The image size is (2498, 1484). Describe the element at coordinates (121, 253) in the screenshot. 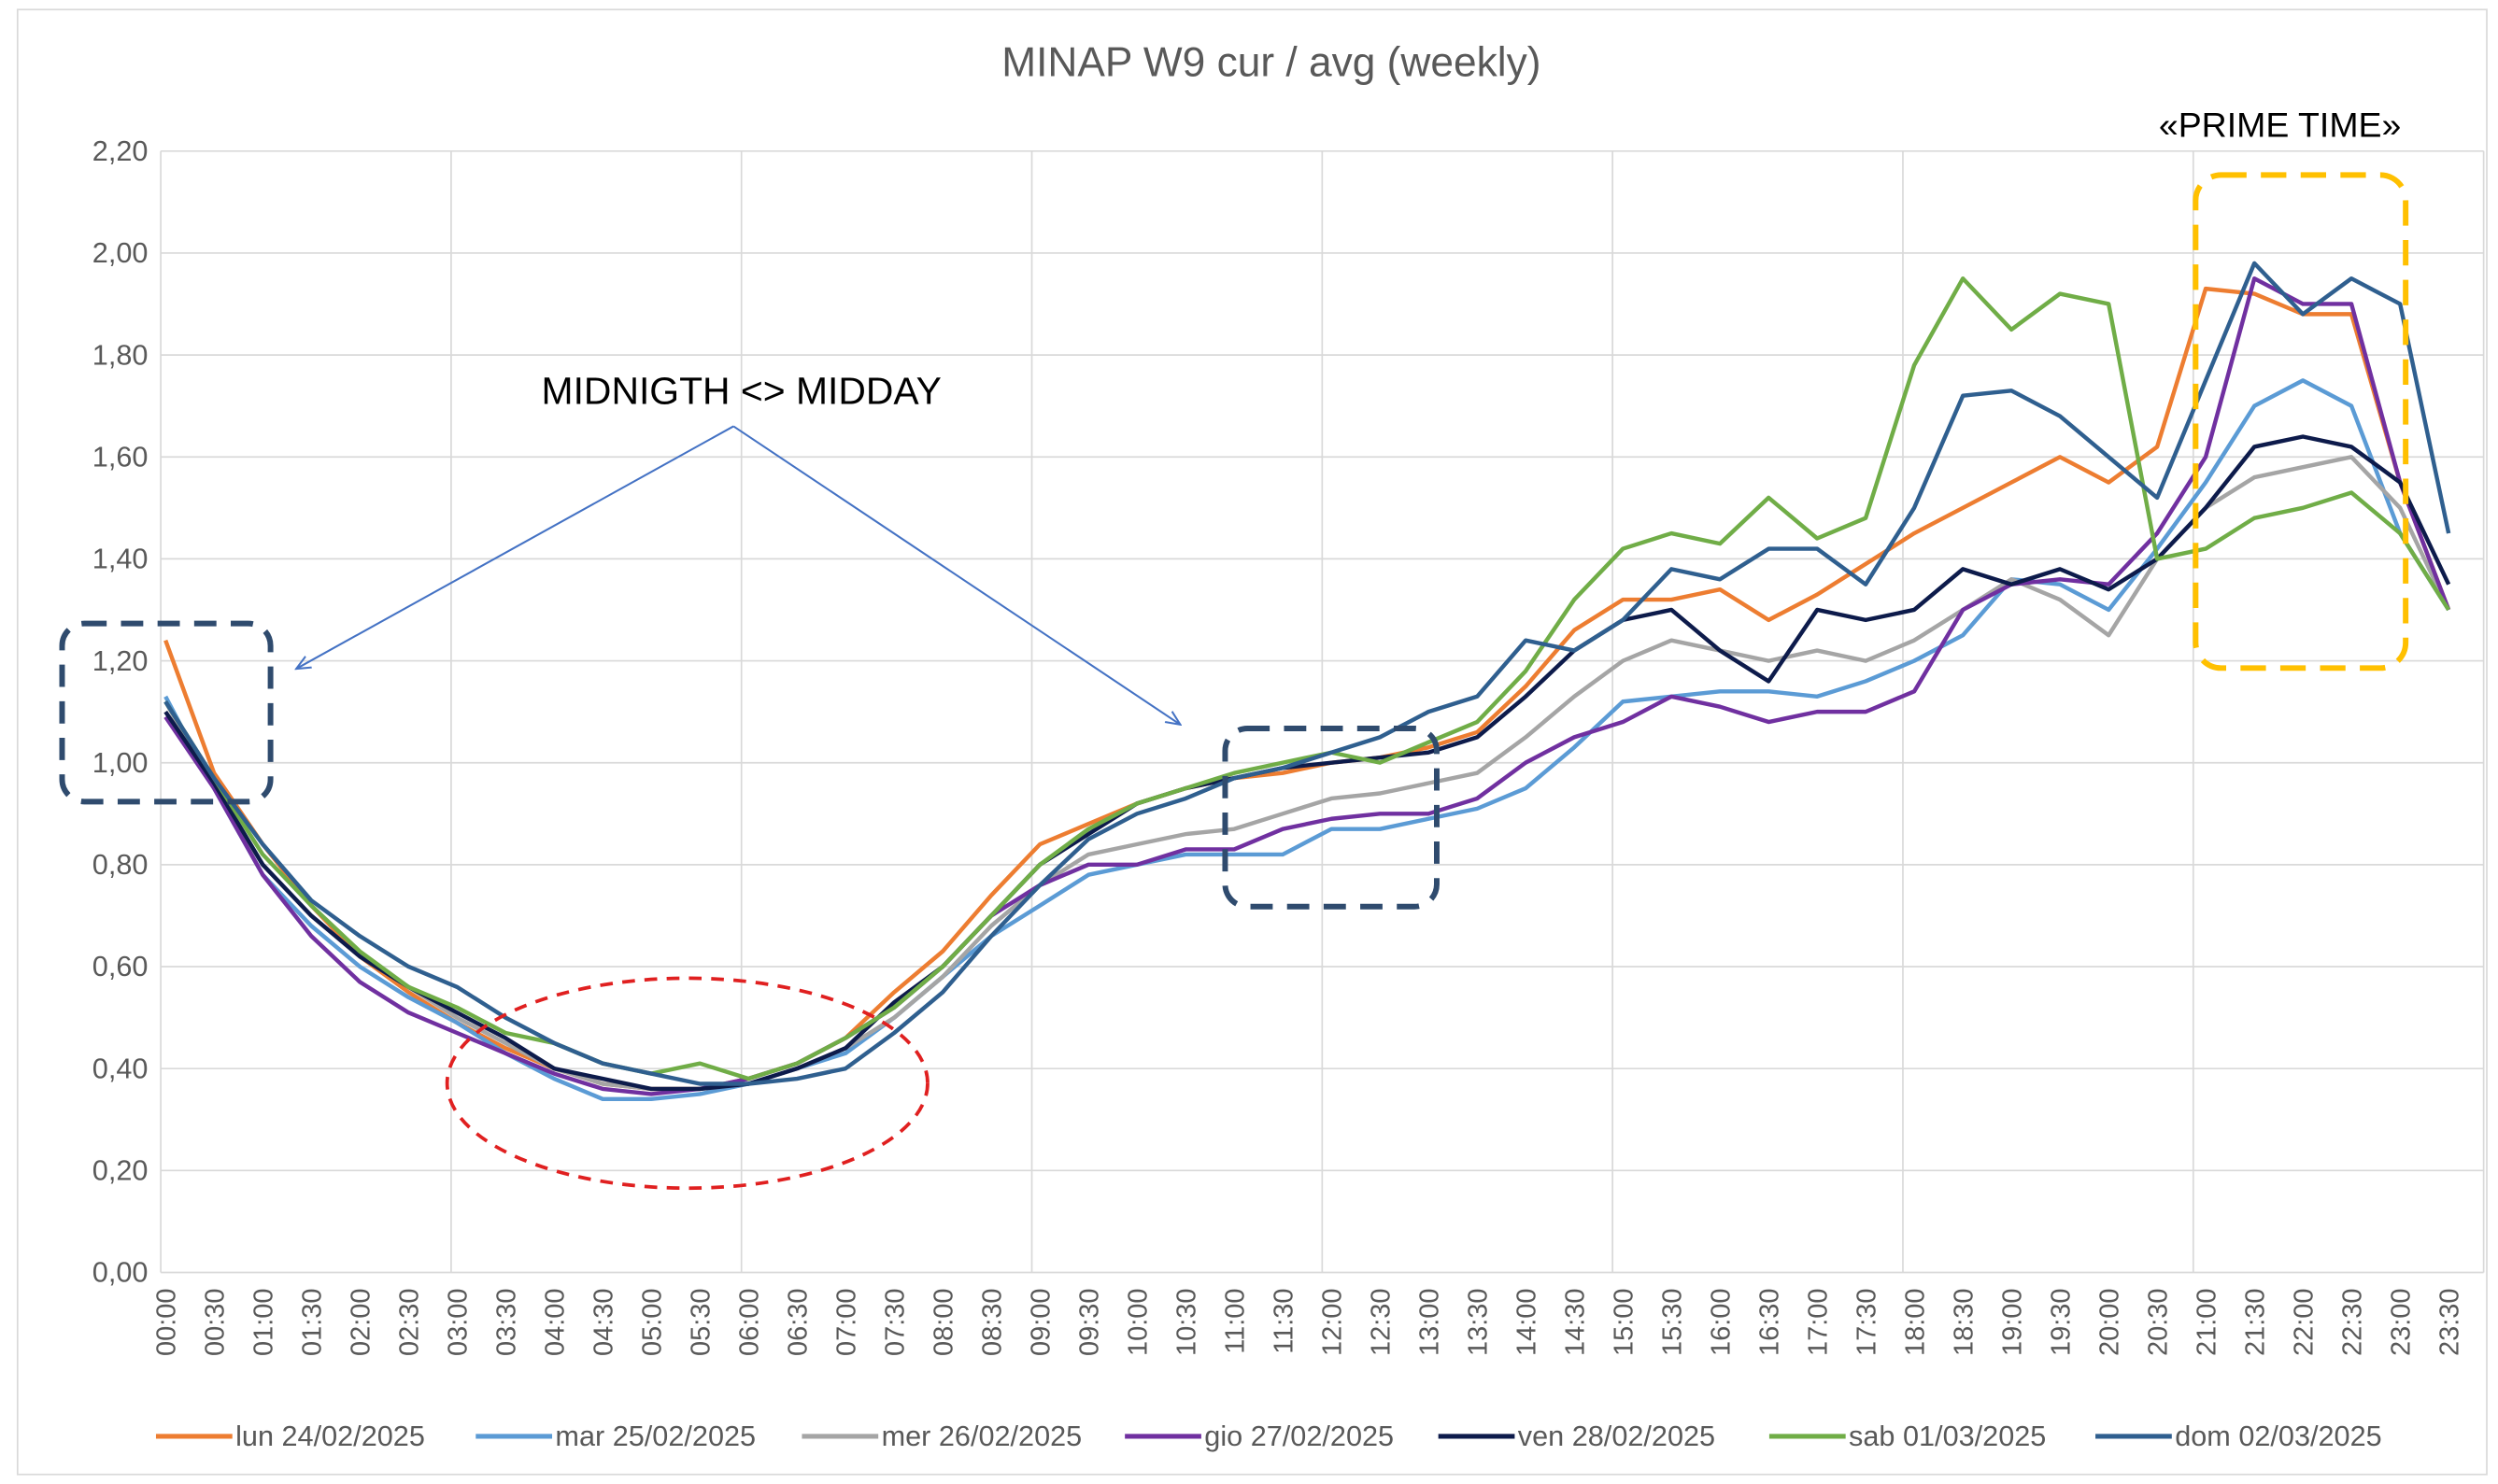

I see `y-tick-label: 2,00` at that location.